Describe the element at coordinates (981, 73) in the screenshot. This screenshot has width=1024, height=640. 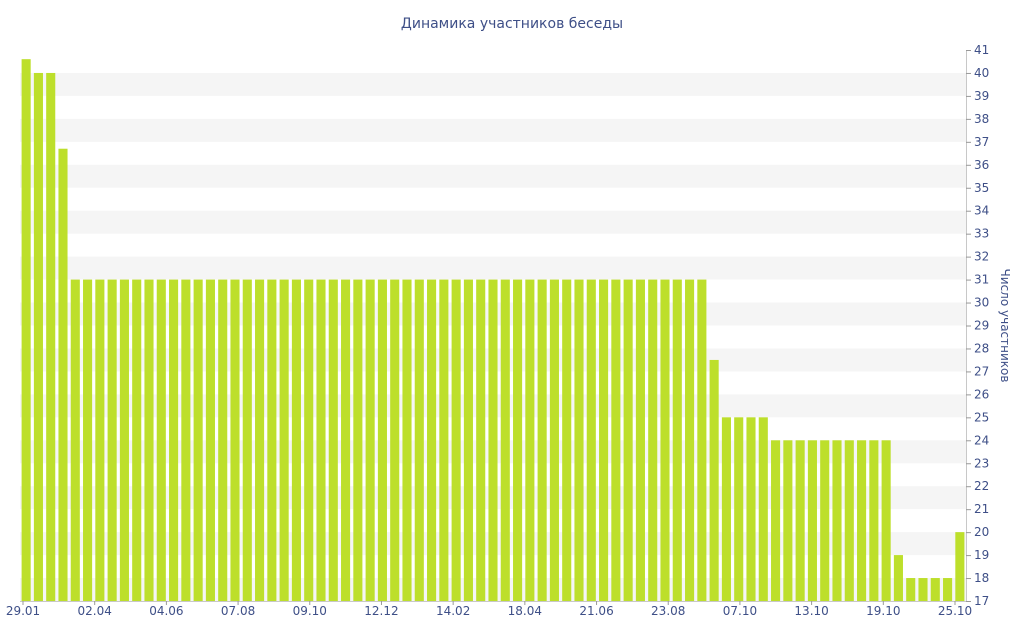
I see `y-tick-label: 40` at that location.